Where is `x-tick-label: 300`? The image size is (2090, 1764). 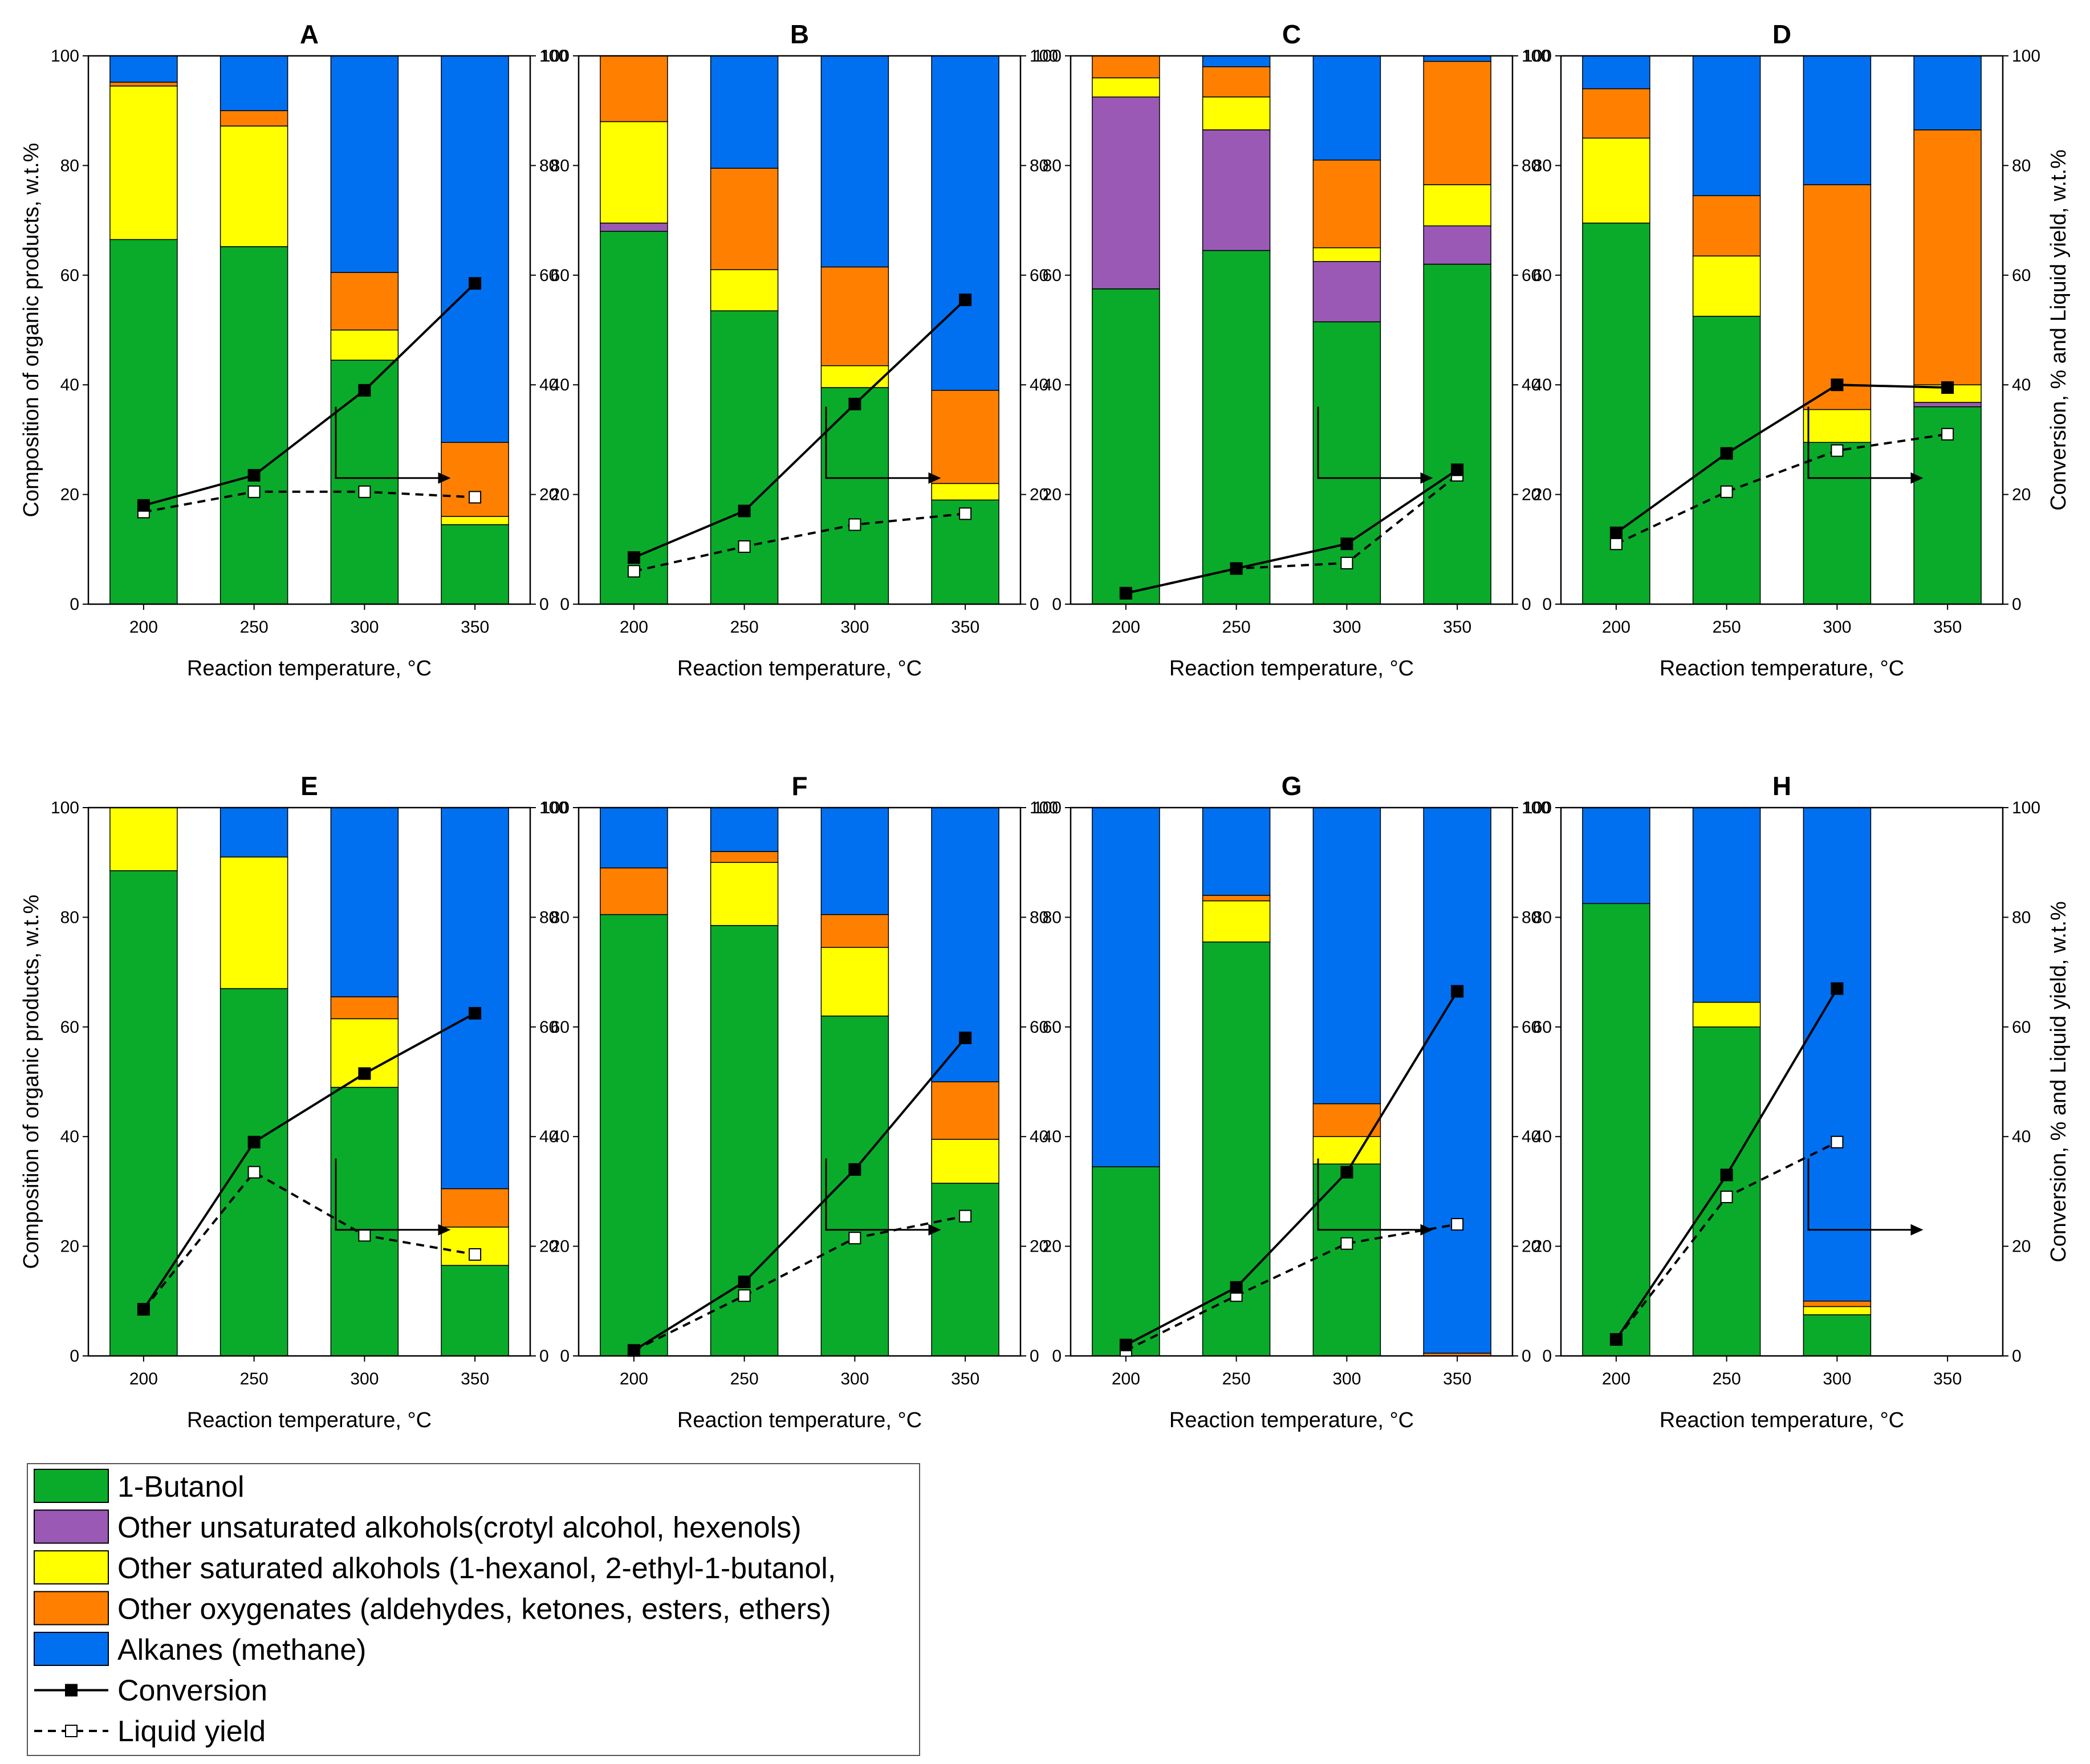 x-tick-label: 300 is located at coordinates (854, 1379).